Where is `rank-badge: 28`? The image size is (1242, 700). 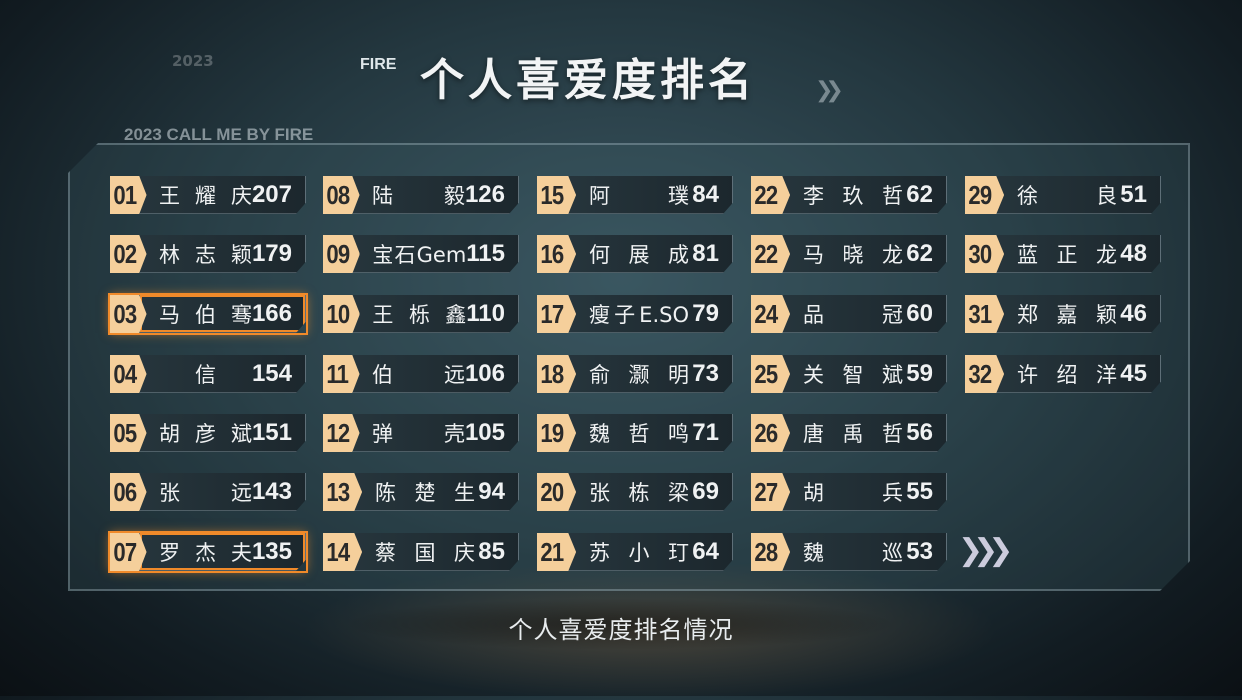
rank-badge: 28 is located at coordinates (771, 552).